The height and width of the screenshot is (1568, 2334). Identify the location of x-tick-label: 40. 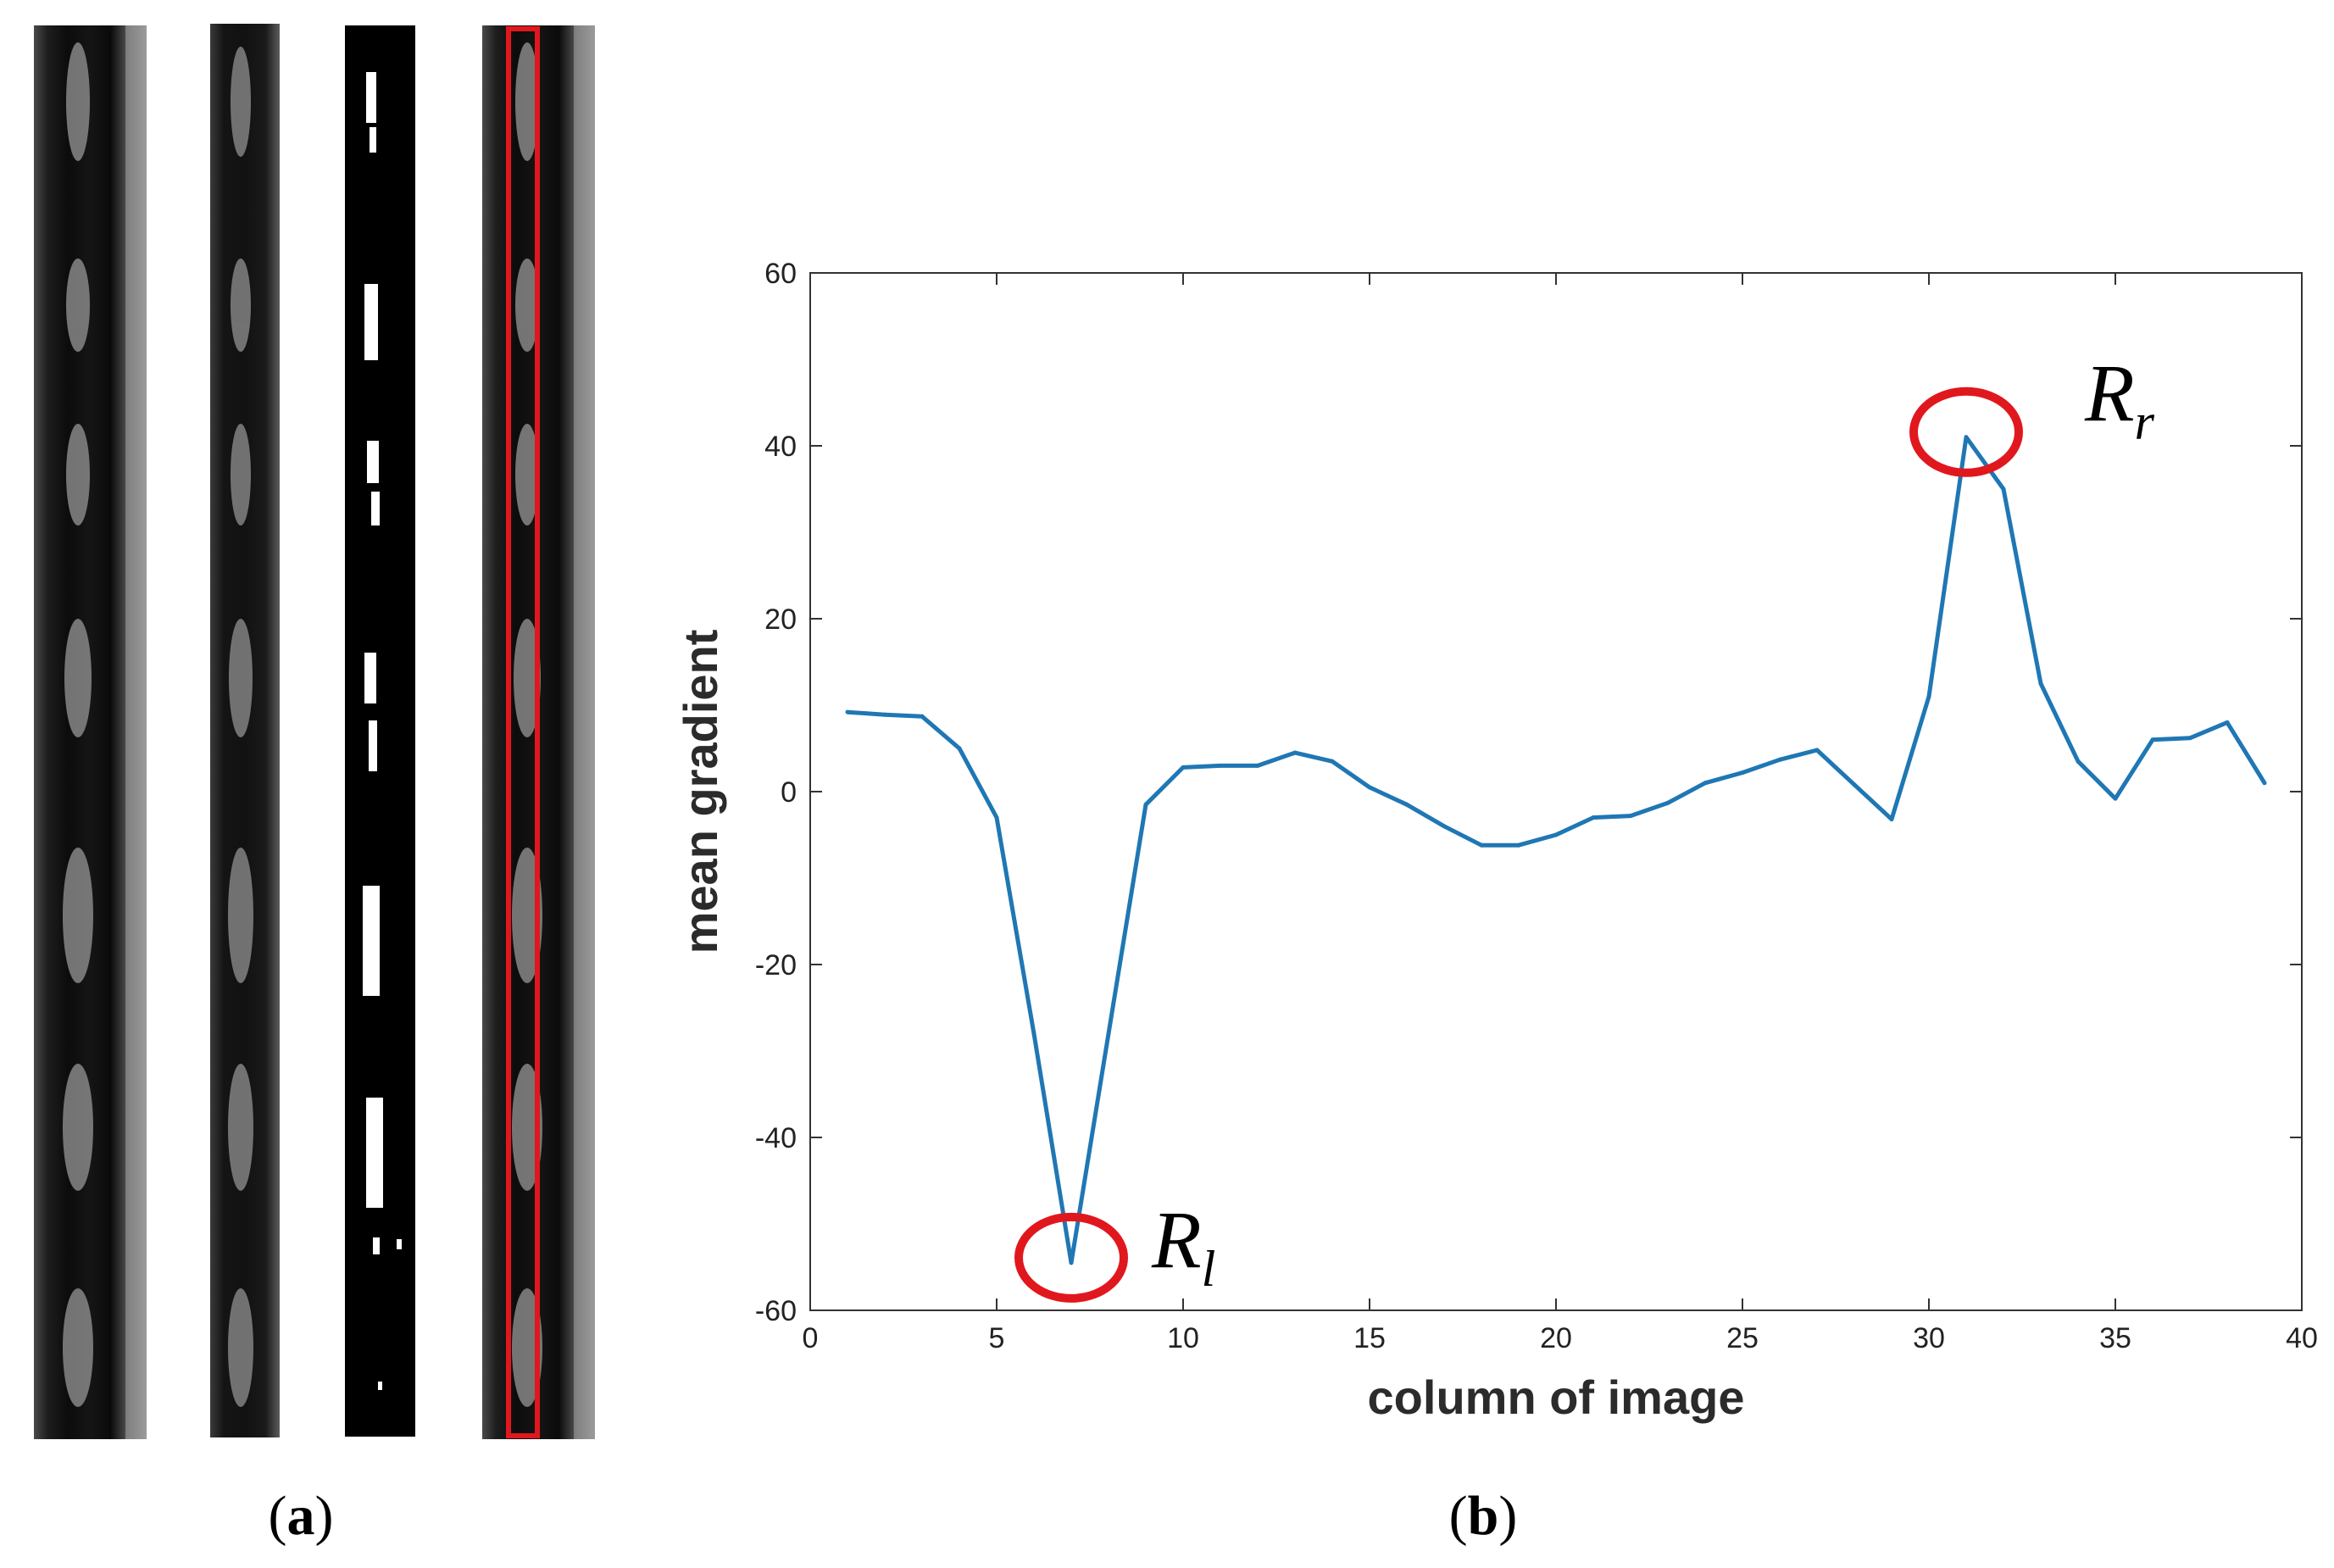
(2302, 1338).